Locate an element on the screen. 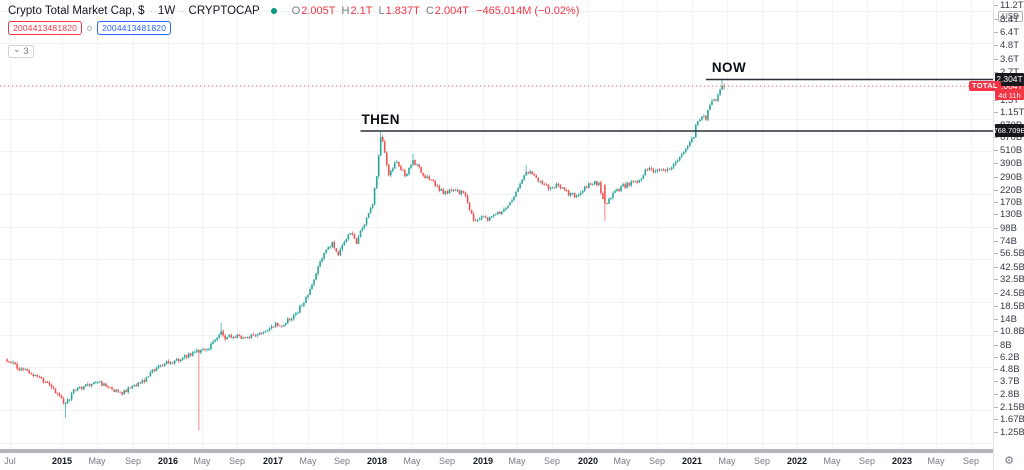 Image resolution: width=1024 pixels, height=470 pixels. price-tick-label: 4.8T is located at coordinates (1010, 46).